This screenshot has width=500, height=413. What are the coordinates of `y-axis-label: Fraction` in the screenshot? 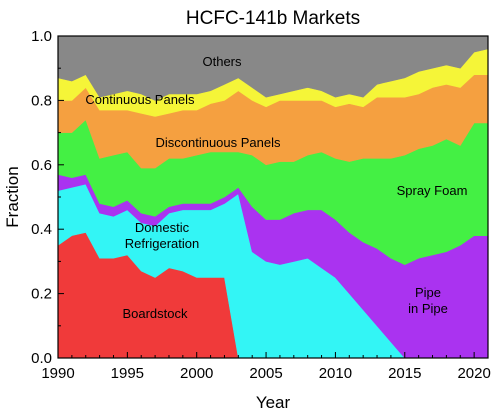 It's located at (12, 196).